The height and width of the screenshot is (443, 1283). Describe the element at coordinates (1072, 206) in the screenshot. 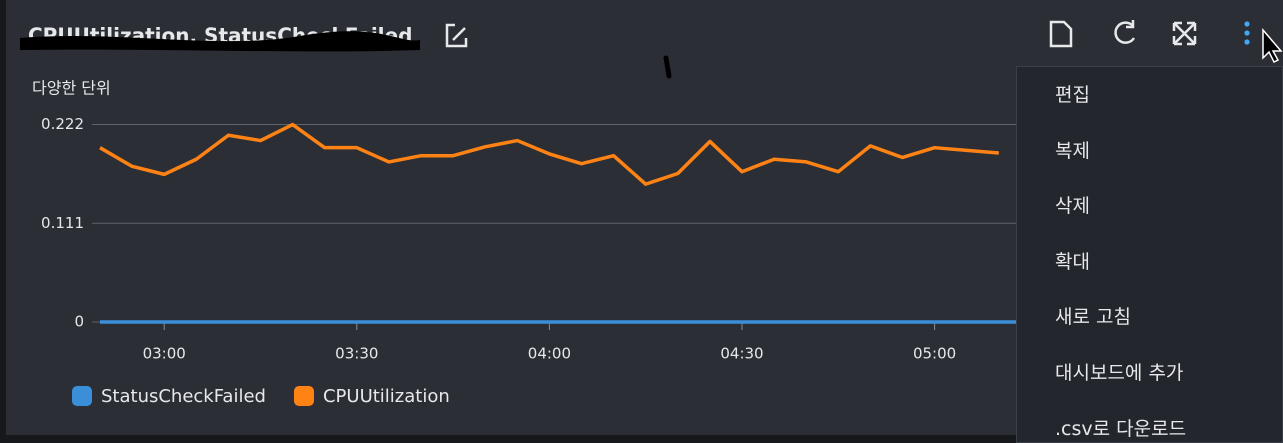

I see `menu-item: 삭제` at that location.